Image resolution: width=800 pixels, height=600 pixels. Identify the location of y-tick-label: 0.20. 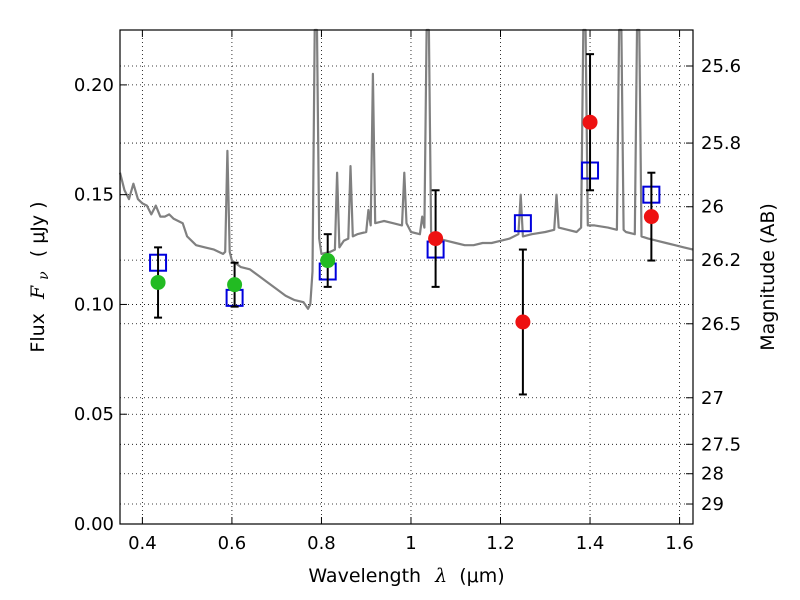
(94, 85).